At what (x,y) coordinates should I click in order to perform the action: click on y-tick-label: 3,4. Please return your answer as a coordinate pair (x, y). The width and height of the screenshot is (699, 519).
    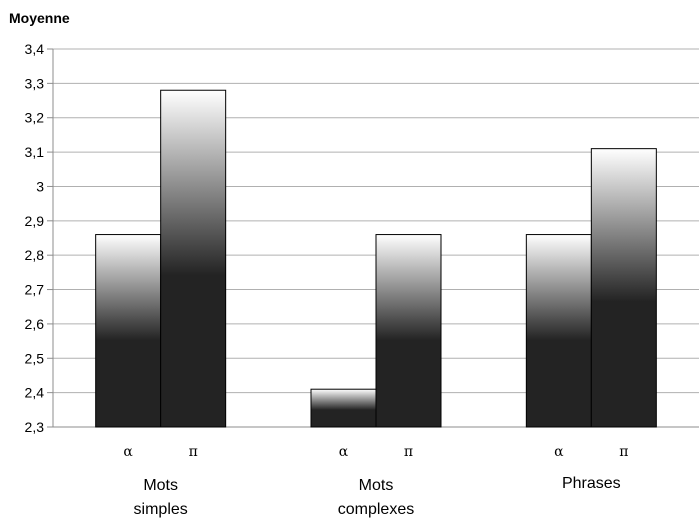
    Looking at the image, I should click on (35, 49).